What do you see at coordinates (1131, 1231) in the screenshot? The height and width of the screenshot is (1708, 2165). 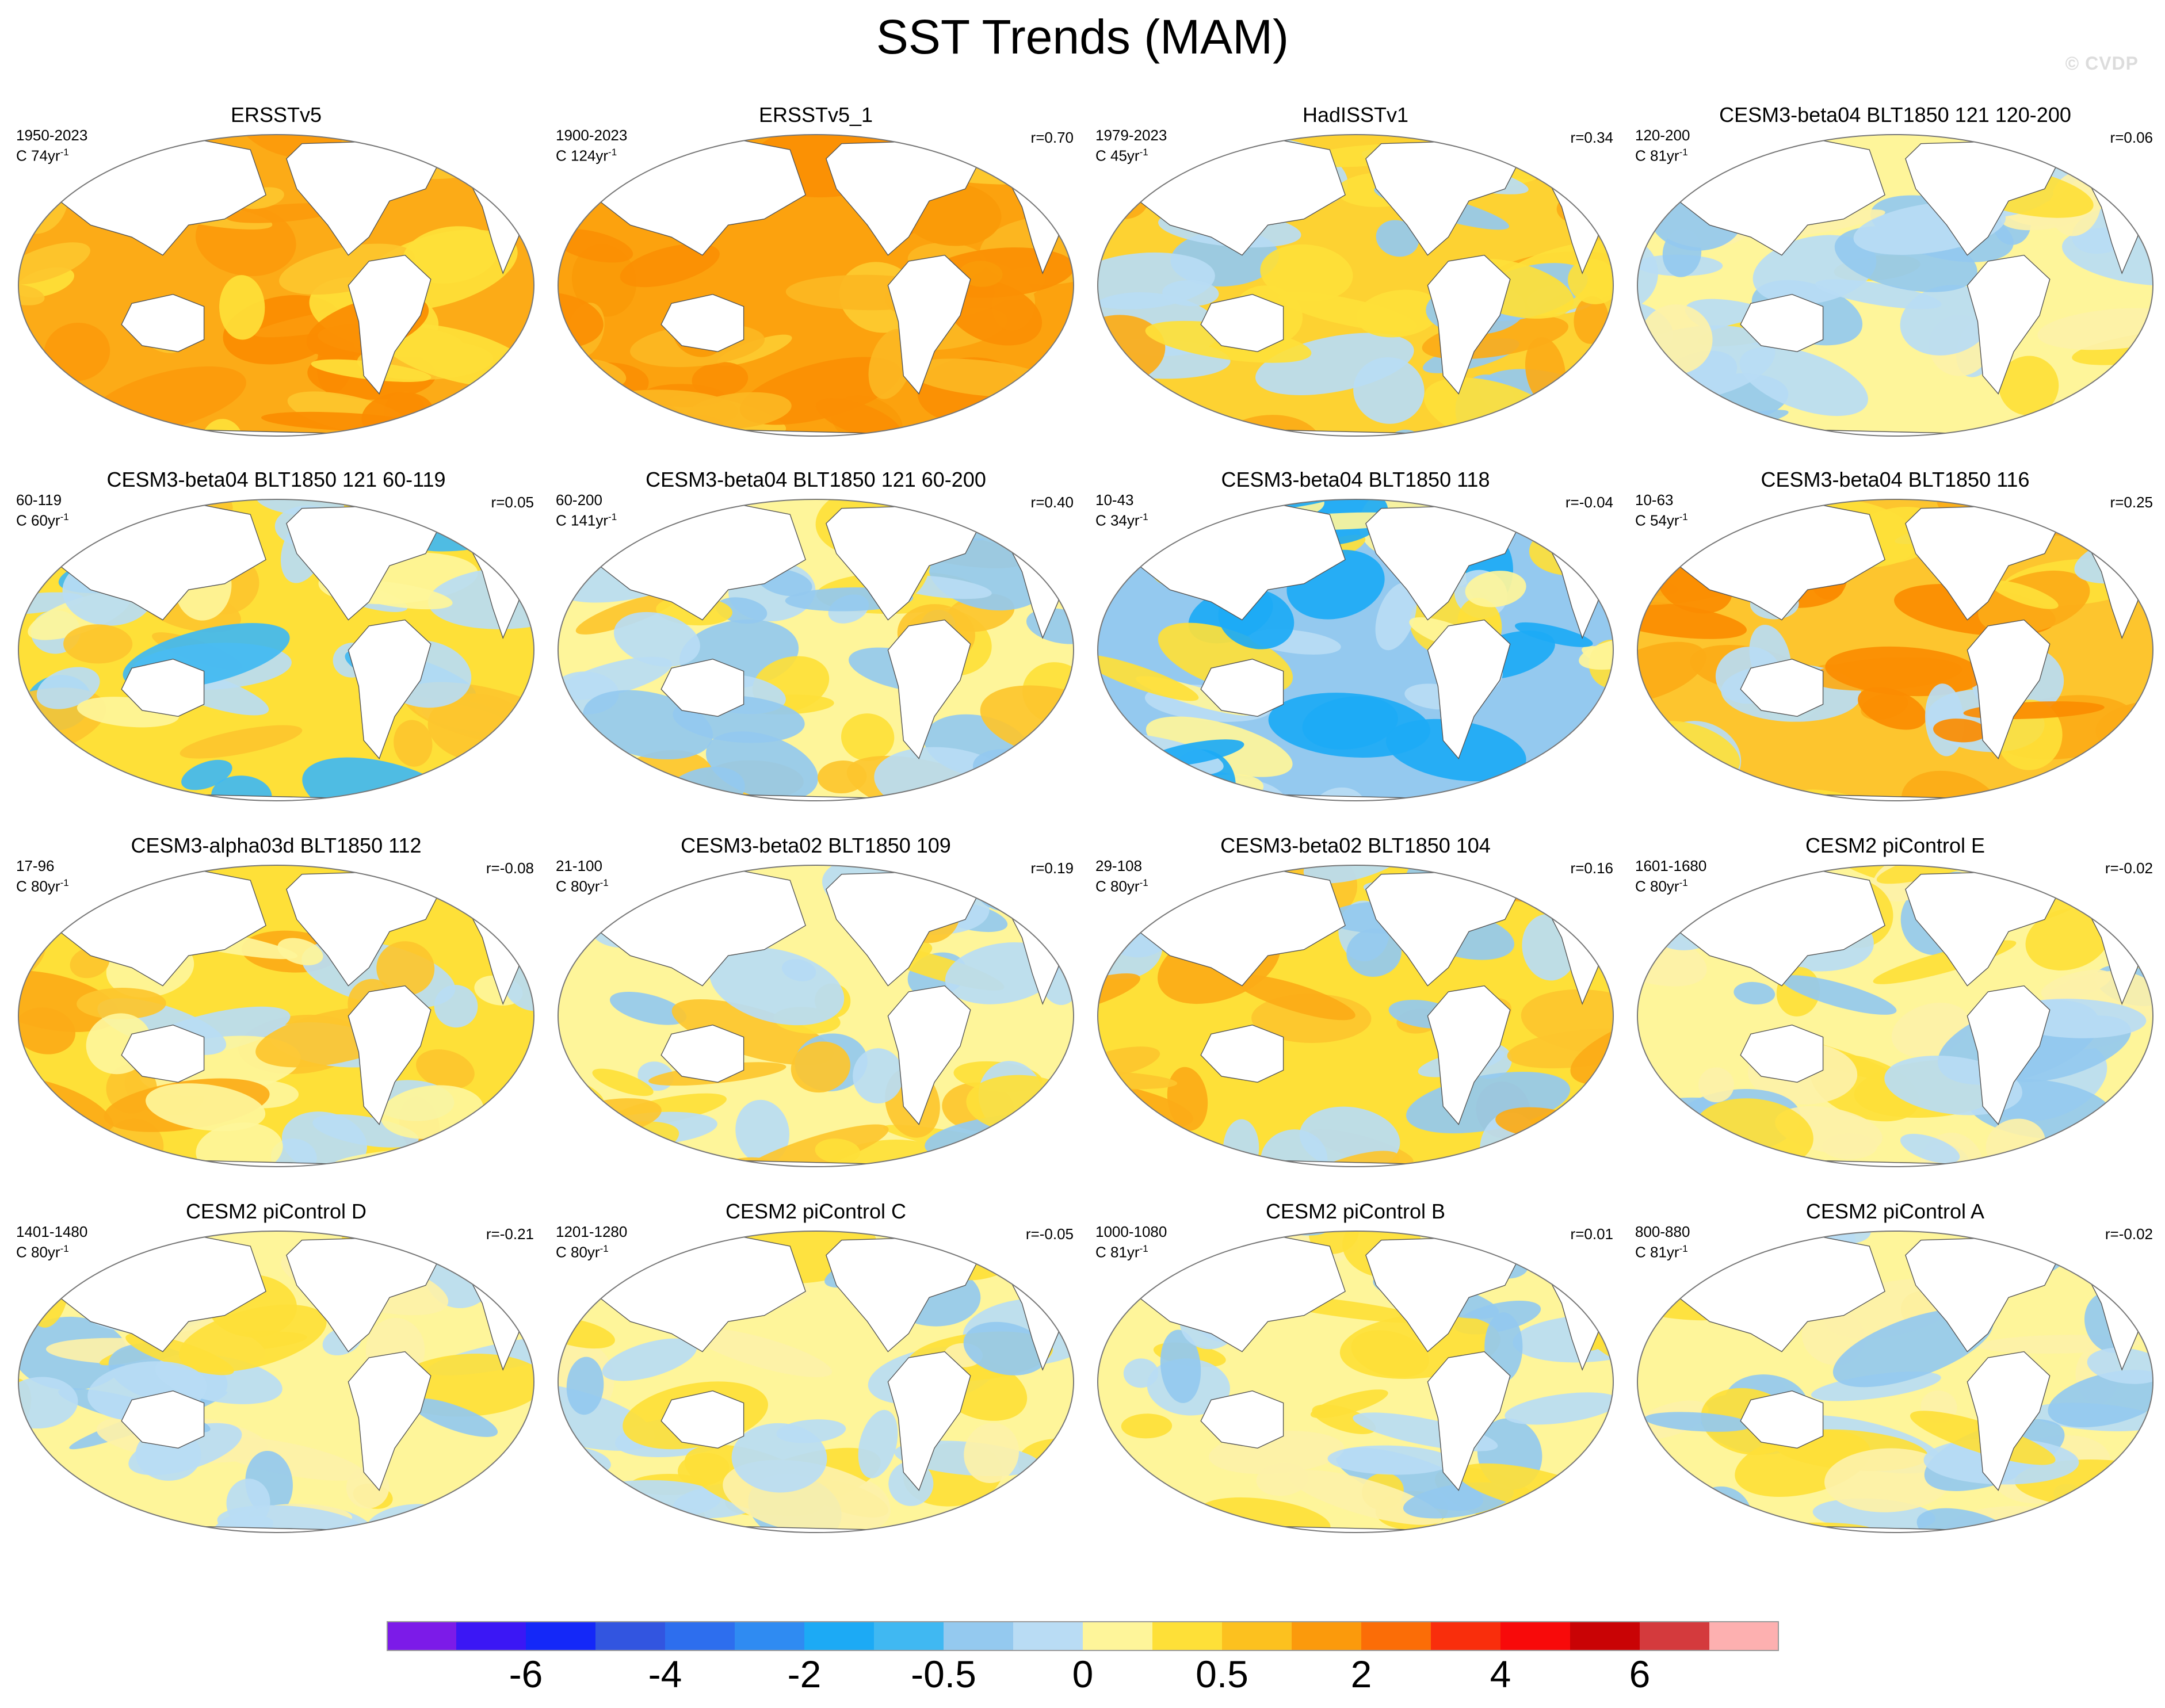 I see `panel-period: 1000-1080` at bounding box center [1131, 1231].